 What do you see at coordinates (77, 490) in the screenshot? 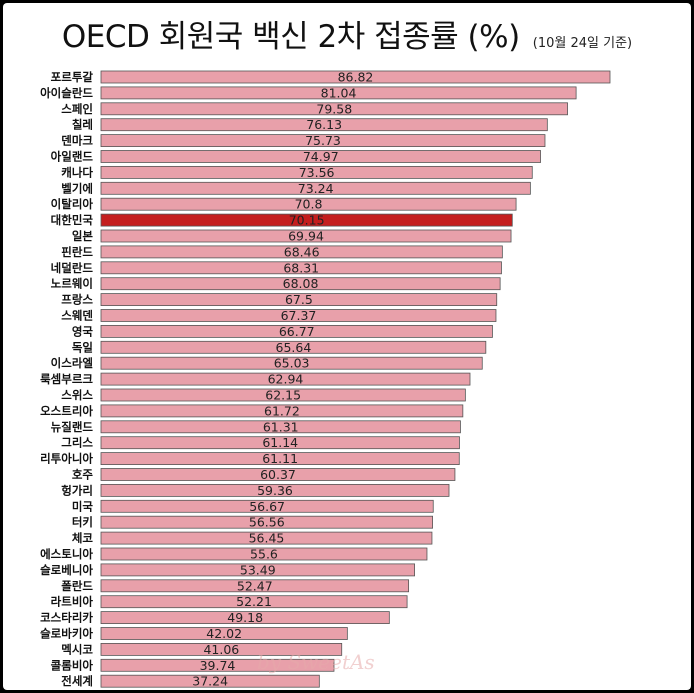
I see `category-label: 헝가리` at bounding box center [77, 490].